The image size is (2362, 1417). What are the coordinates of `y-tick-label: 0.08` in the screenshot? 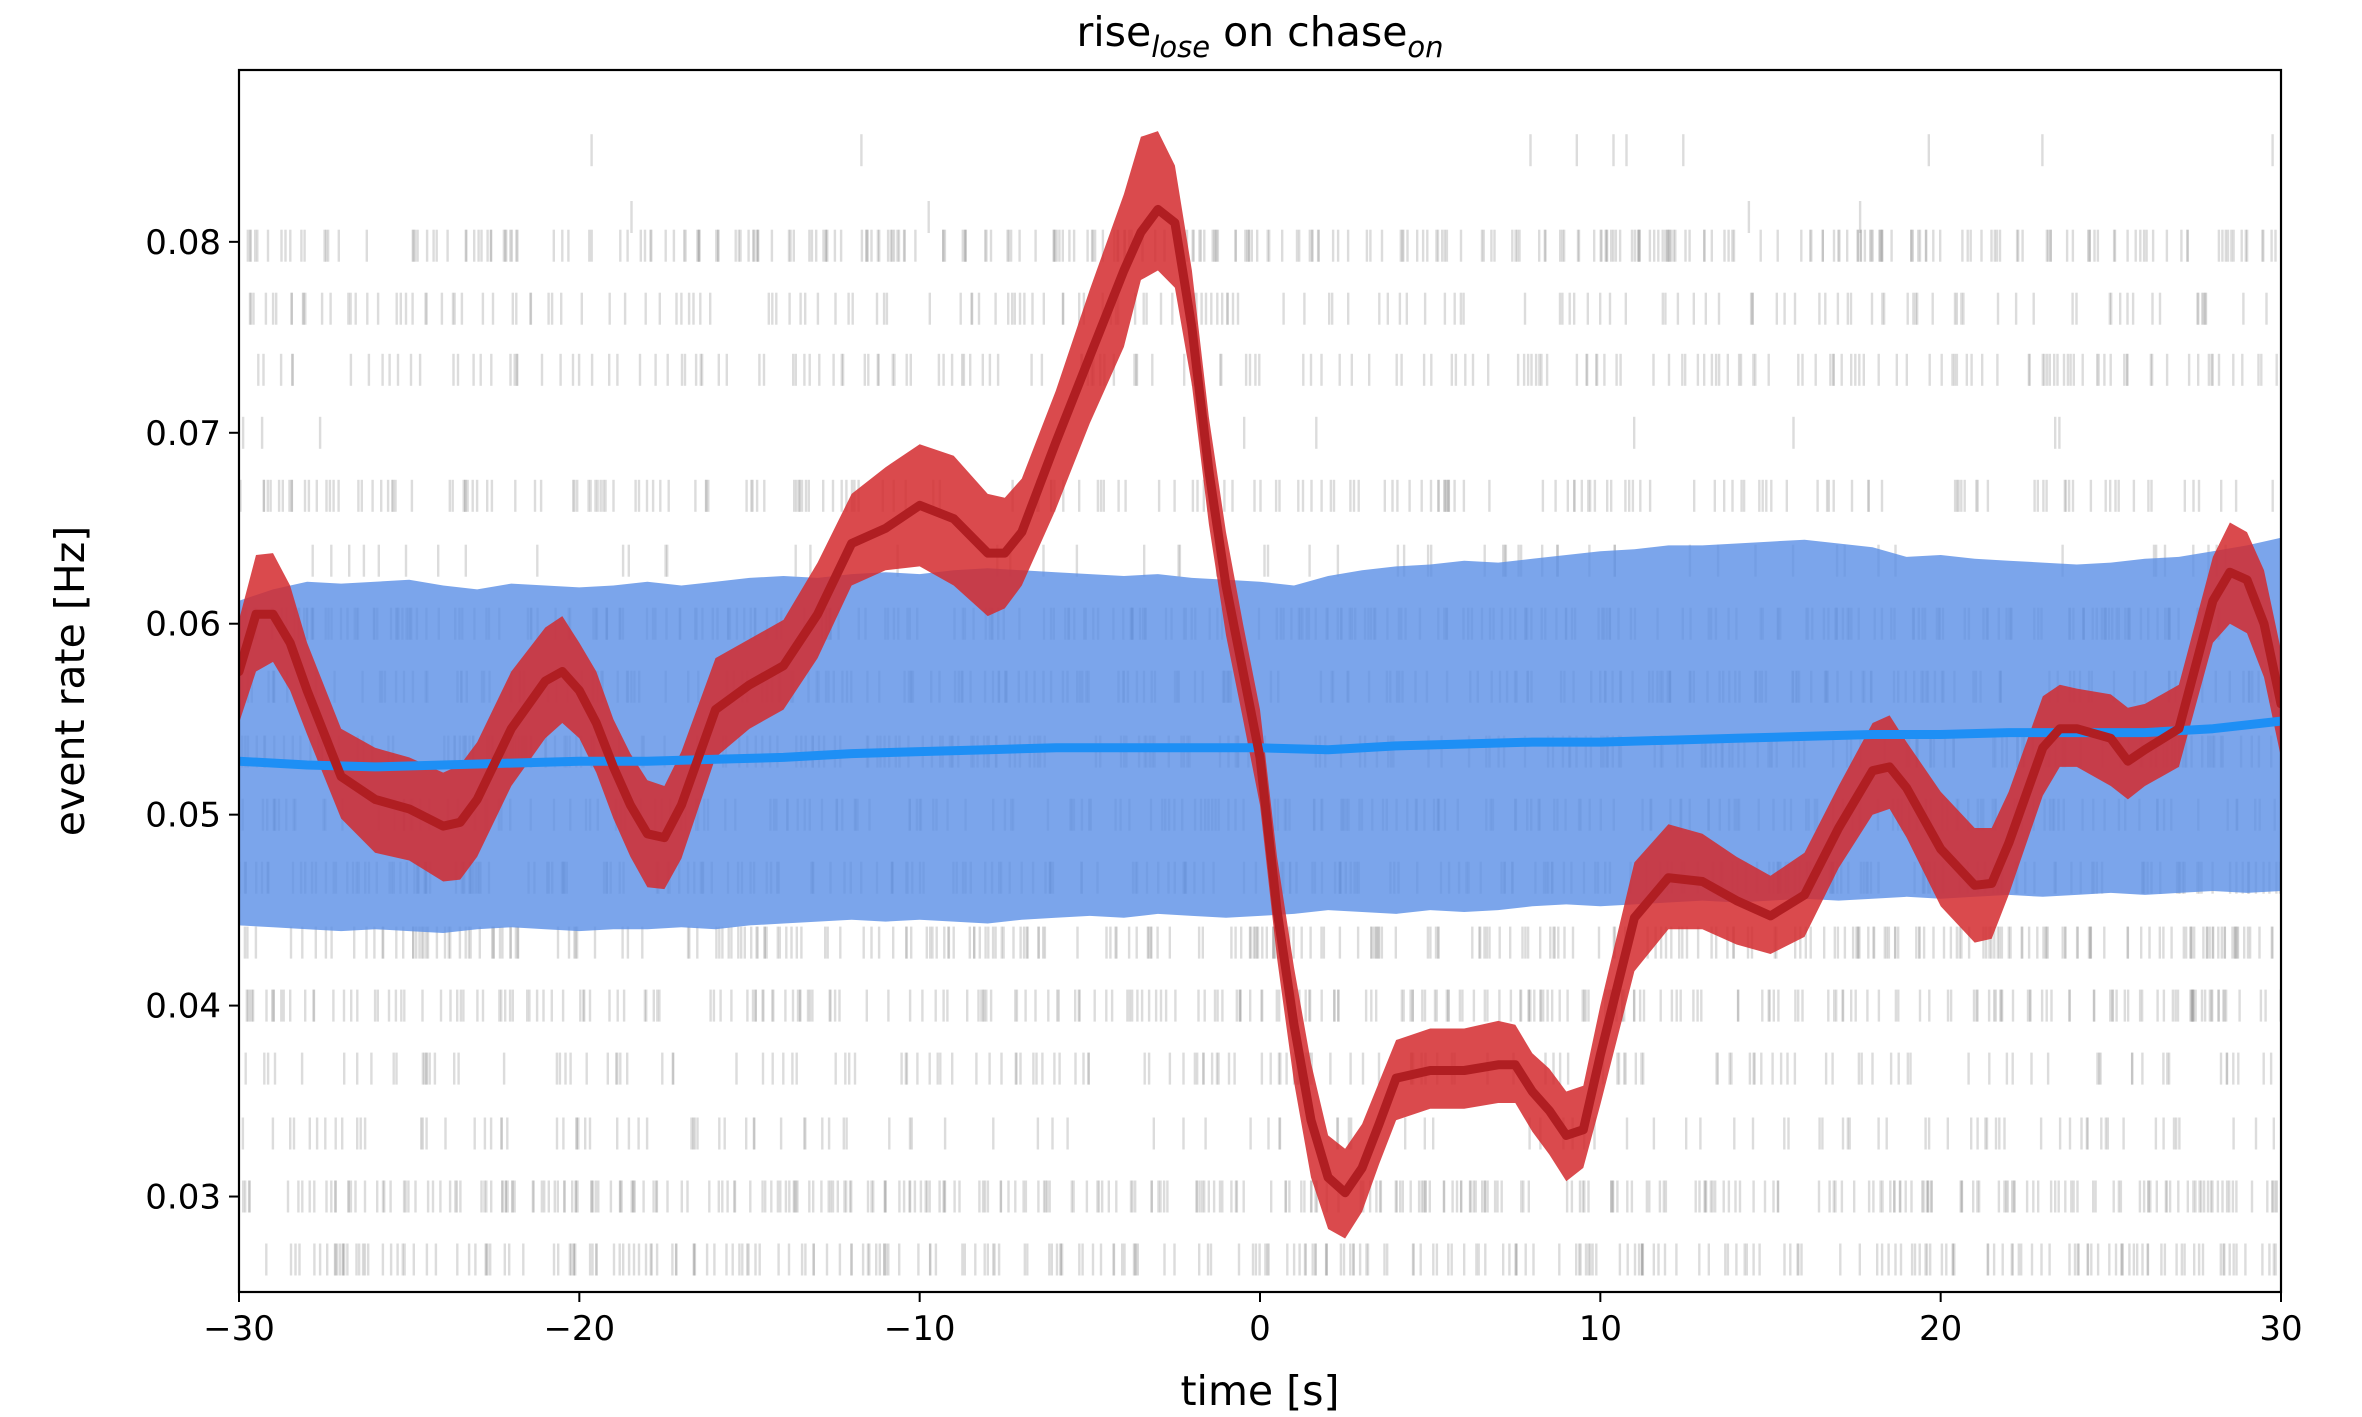 It's located at (183, 243).